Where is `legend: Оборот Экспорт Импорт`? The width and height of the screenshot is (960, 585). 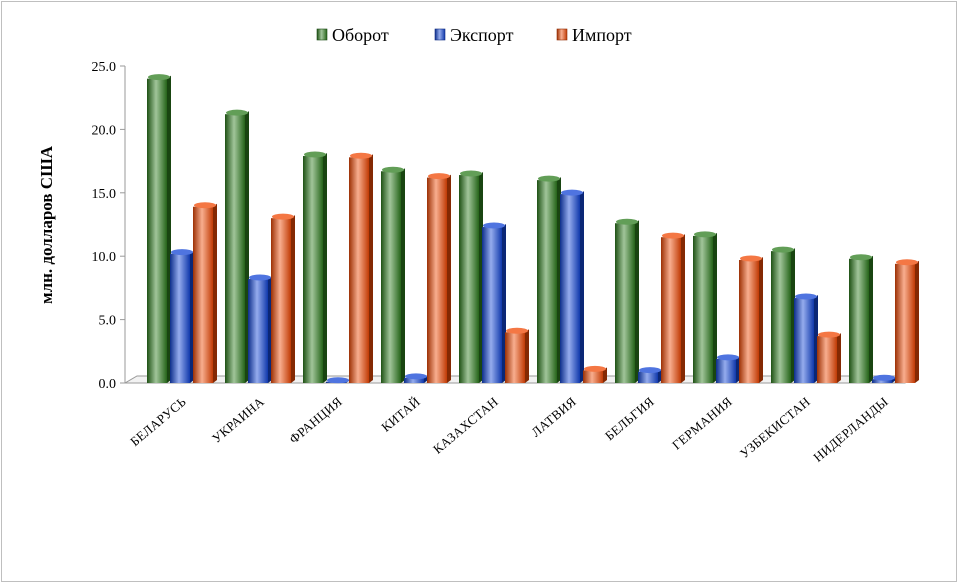 legend: Оборот Экспорт Импорт is located at coordinates (474, 35).